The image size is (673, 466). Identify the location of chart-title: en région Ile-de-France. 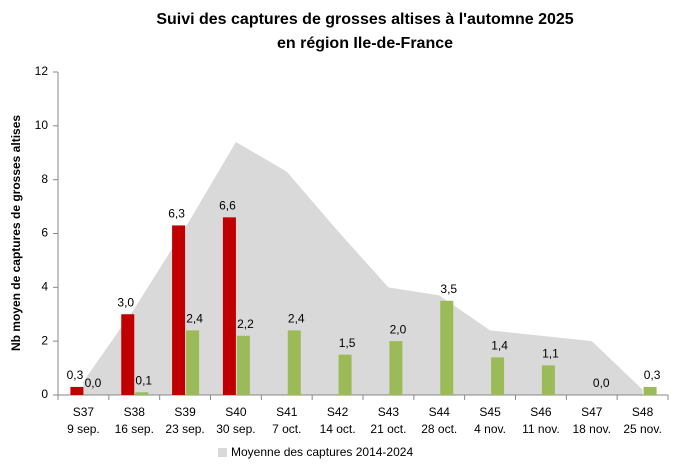
(365, 43).